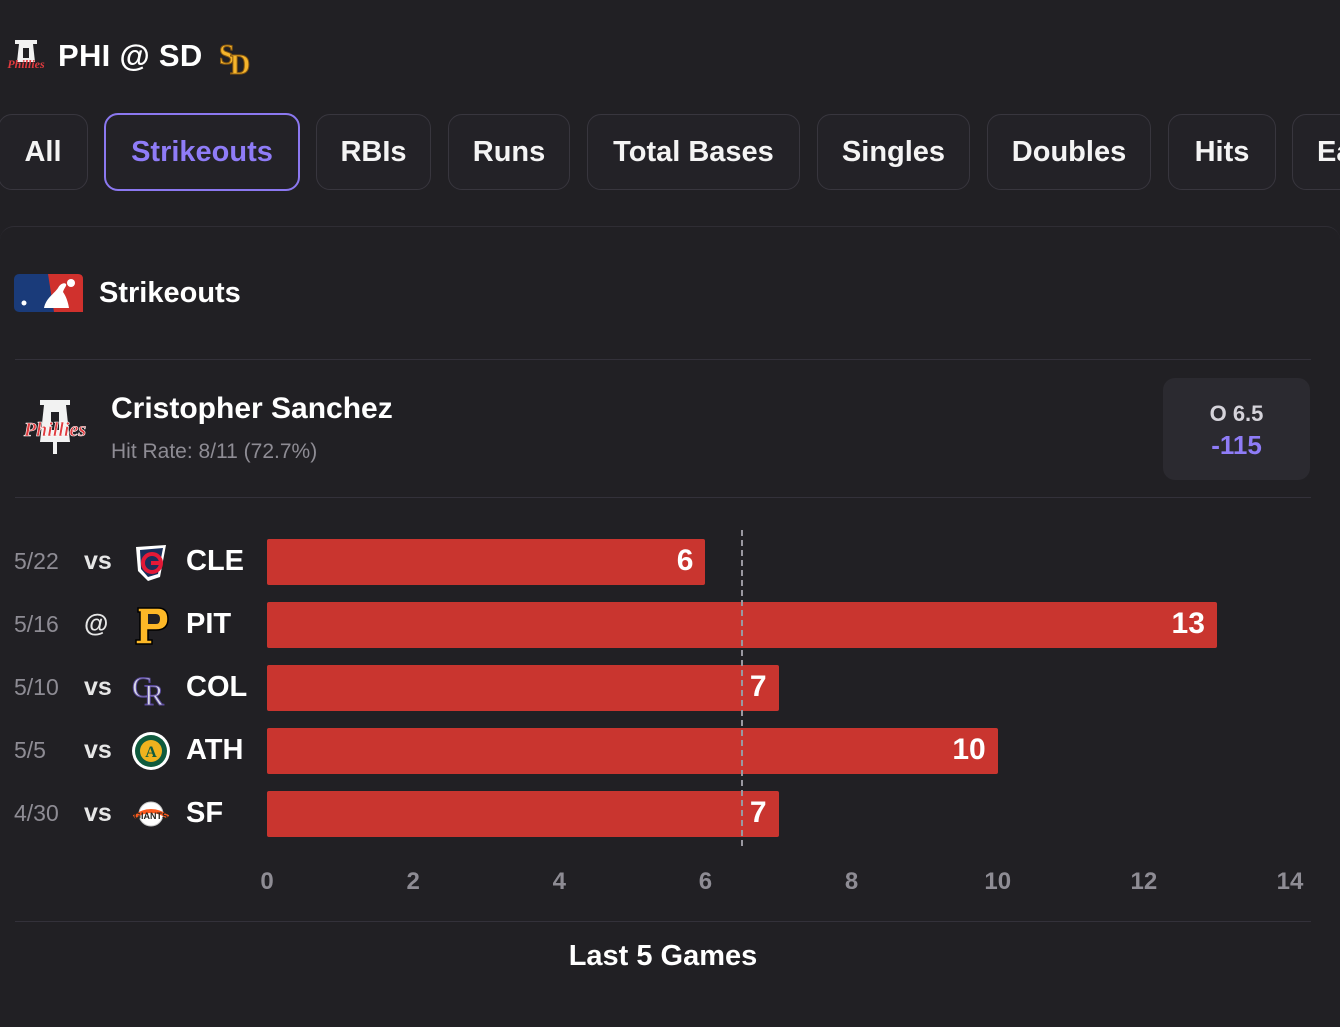 This screenshot has width=1340, height=1027. I want to click on giants-logo-icon: GIANTS, so click(151, 814).